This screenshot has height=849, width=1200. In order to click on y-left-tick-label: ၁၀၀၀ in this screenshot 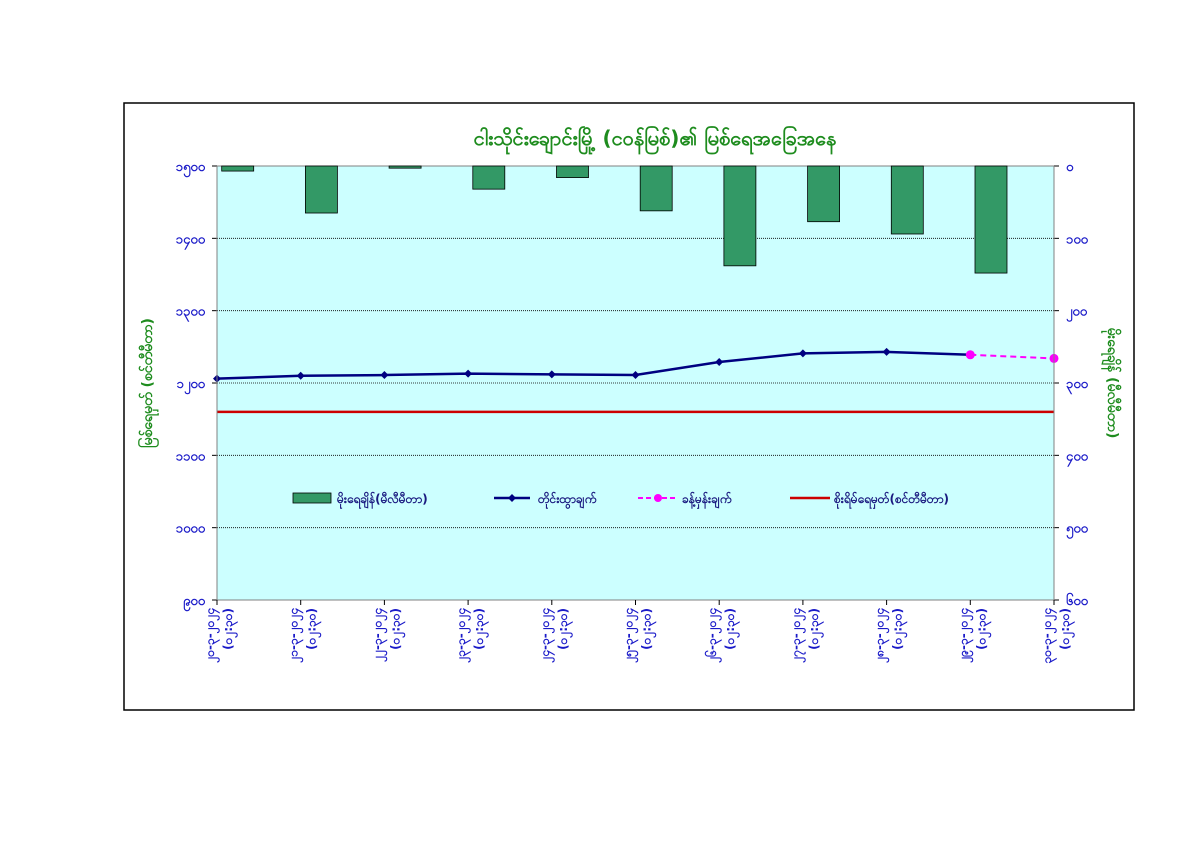, I will do `click(191, 529)`.